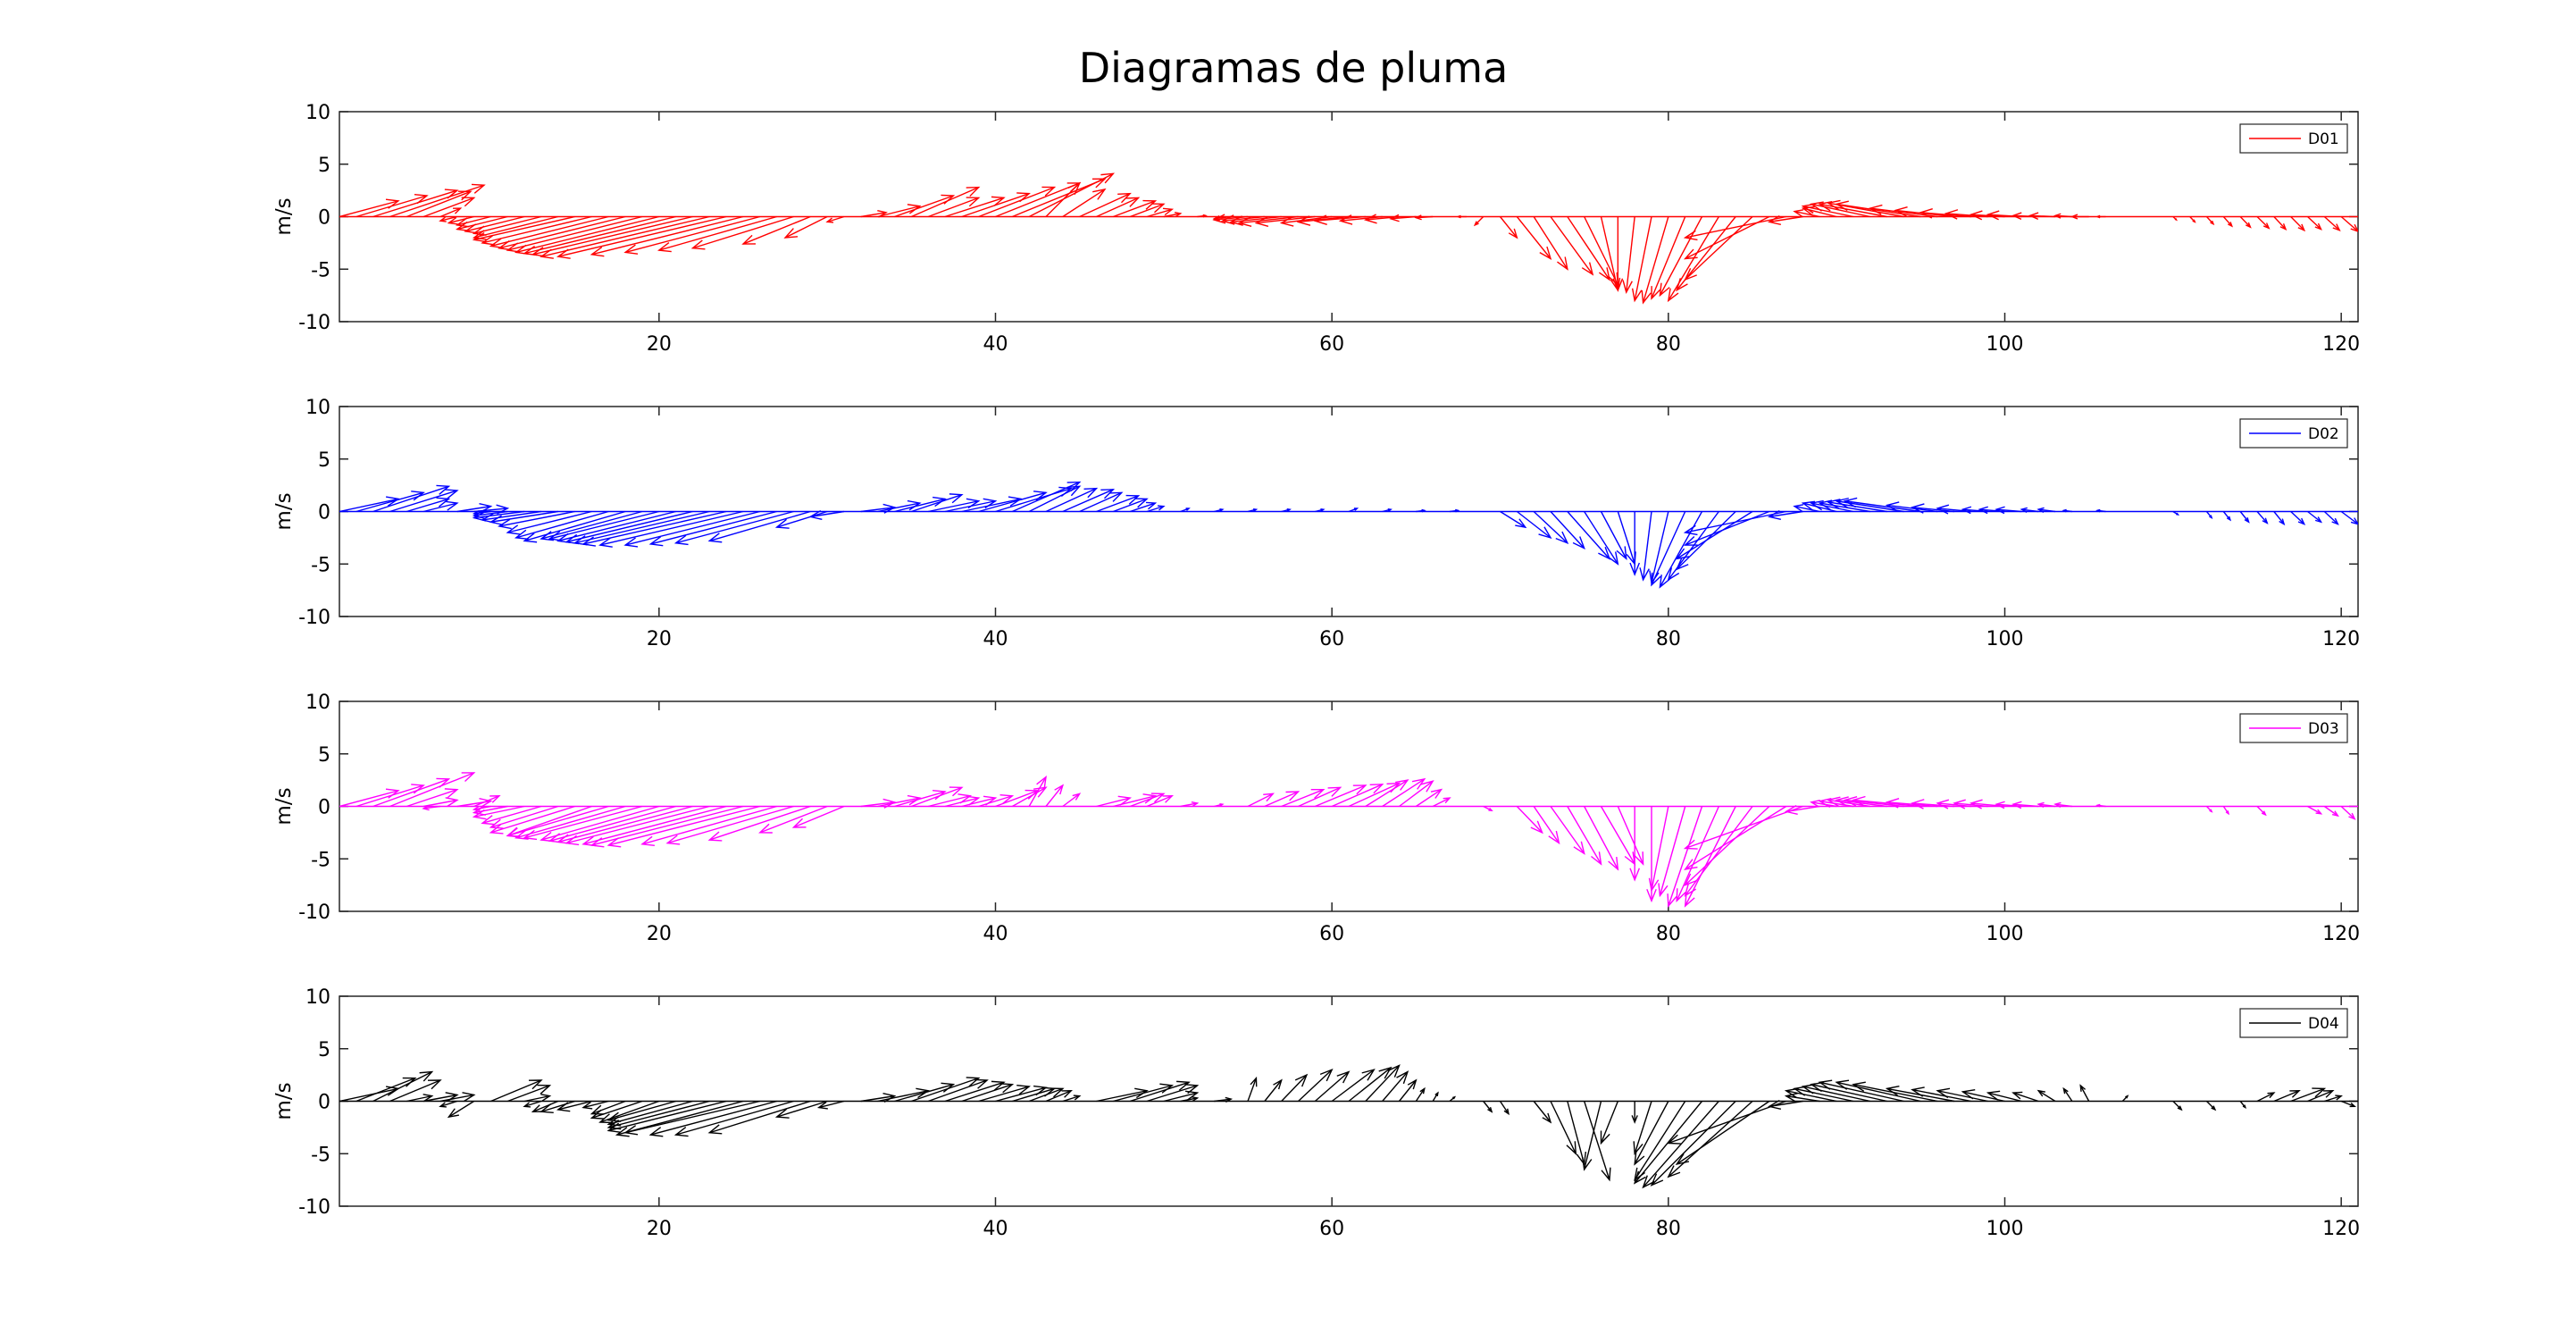 Image resolution: width=2576 pixels, height=1342 pixels. What do you see at coordinates (2341, 1229) in the screenshot?
I see `x-tick-label: 120` at bounding box center [2341, 1229].